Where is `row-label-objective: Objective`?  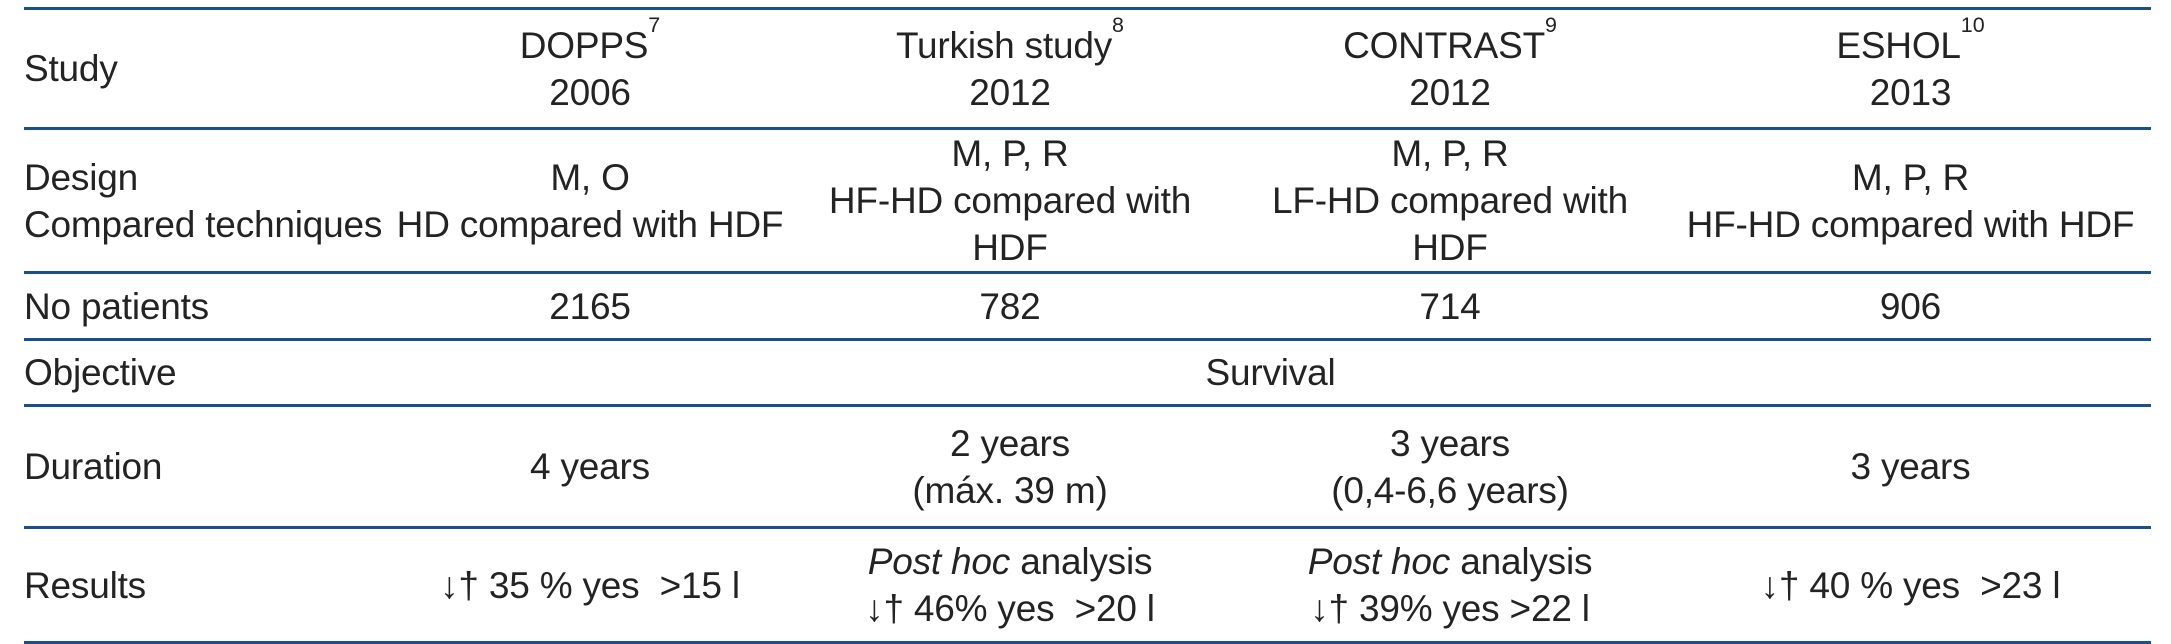
row-label-objective: Objective is located at coordinates (100, 372).